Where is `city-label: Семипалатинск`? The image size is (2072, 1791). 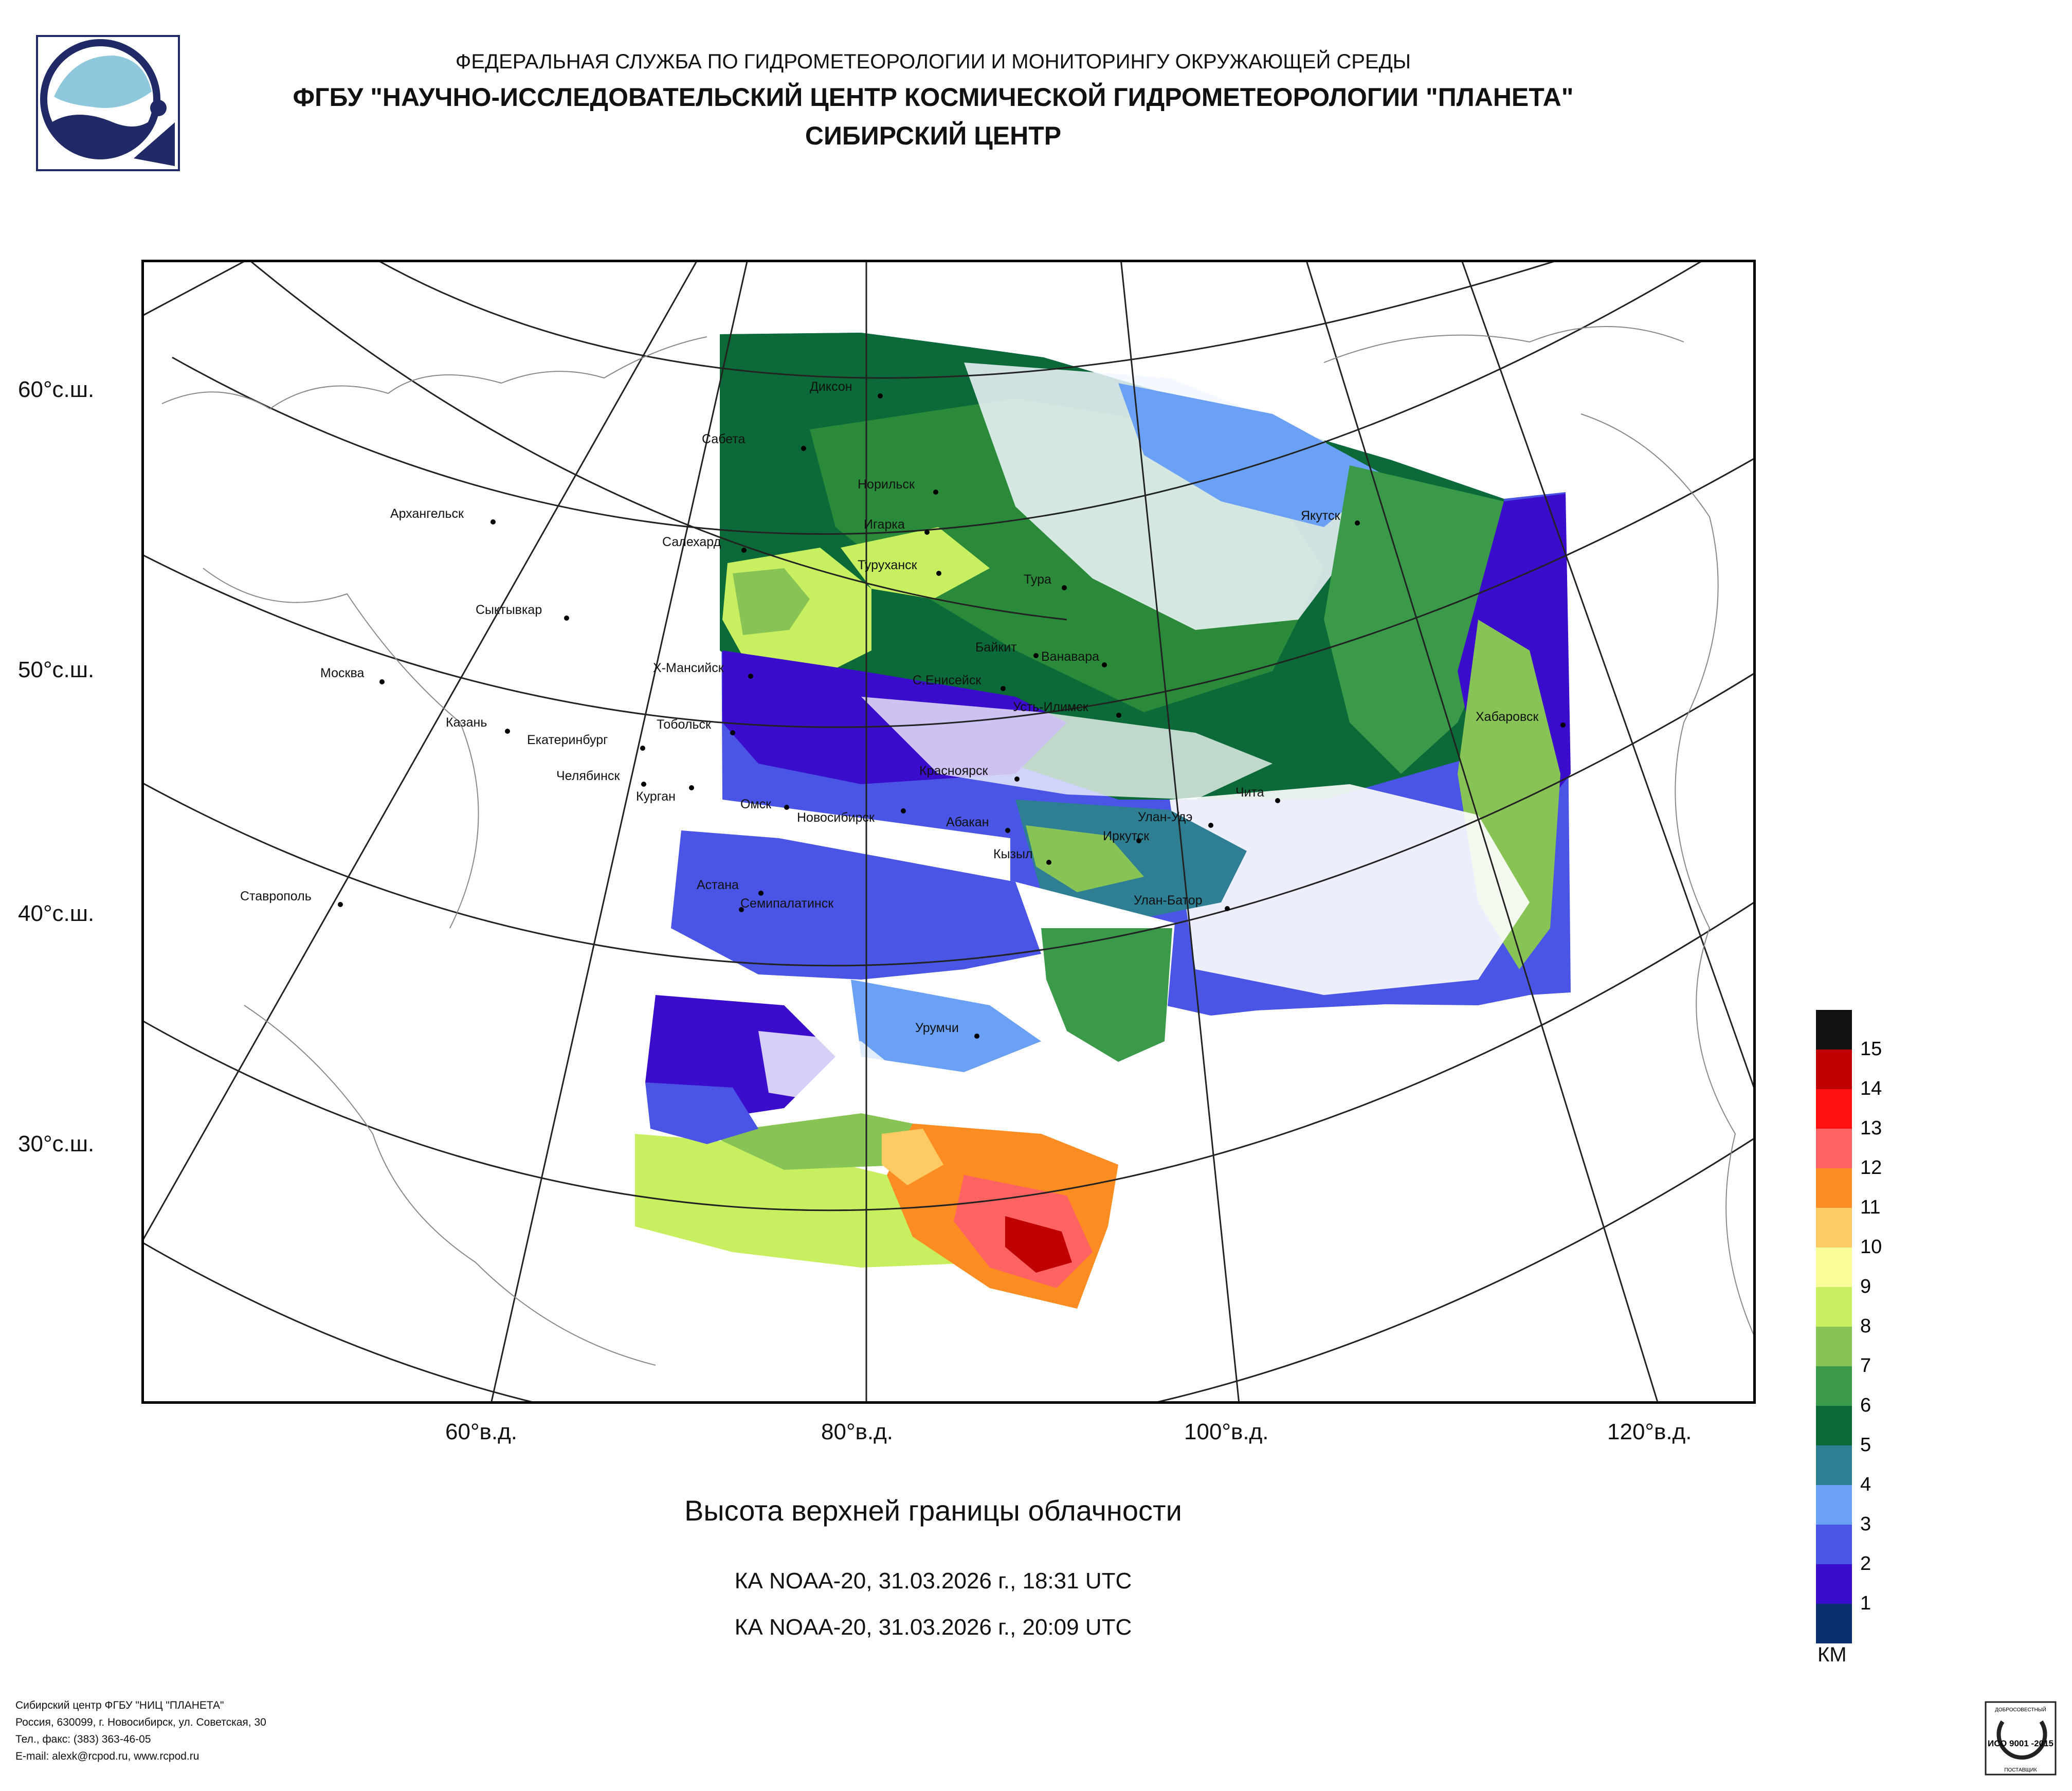 city-label: Семипалатинск is located at coordinates (787, 903).